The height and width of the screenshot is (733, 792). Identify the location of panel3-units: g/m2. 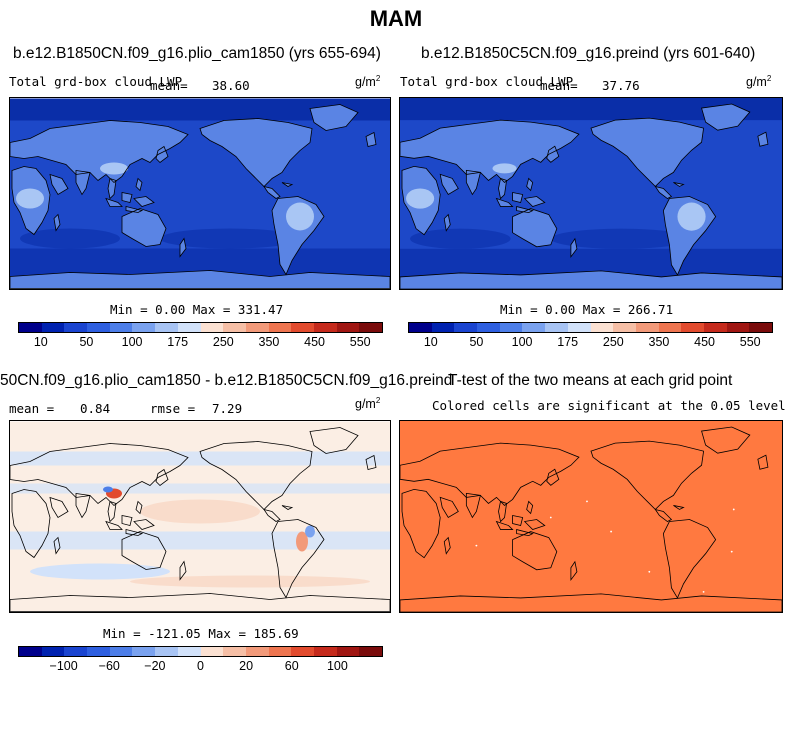
(368, 404).